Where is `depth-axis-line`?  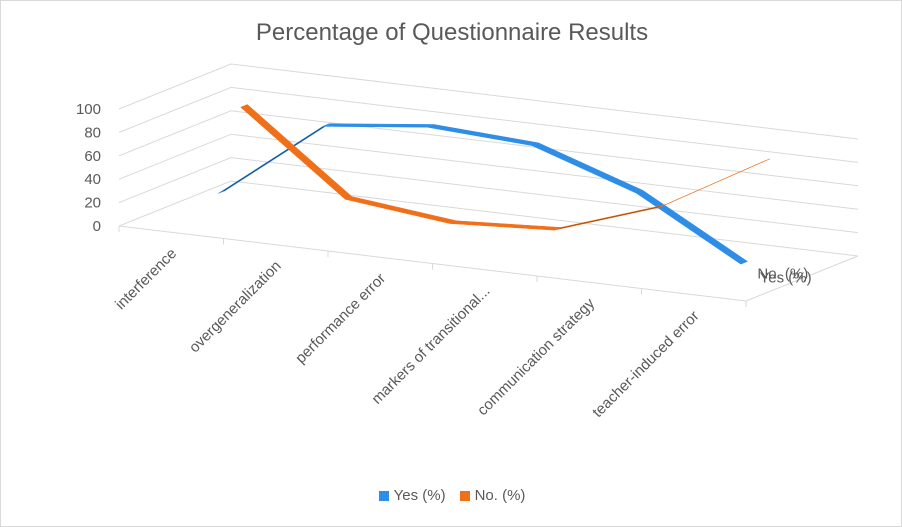
depth-axis-line is located at coordinates (802, 278).